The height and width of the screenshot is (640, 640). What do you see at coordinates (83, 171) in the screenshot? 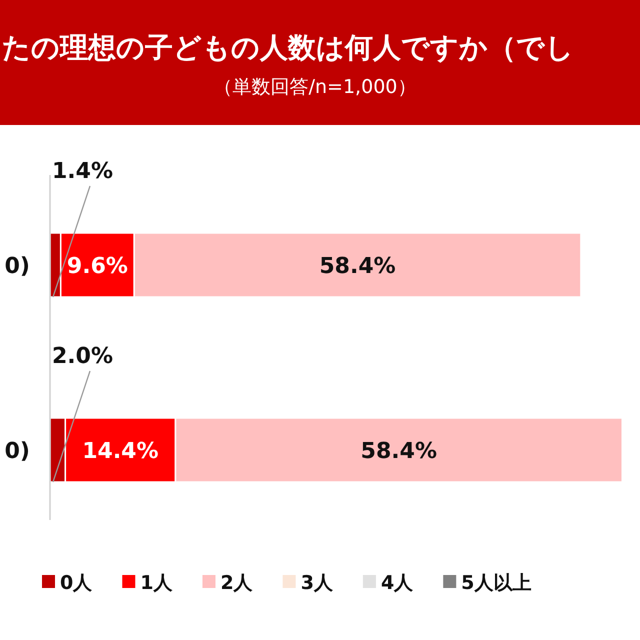
I see `data-label: 1.4%` at bounding box center [83, 171].